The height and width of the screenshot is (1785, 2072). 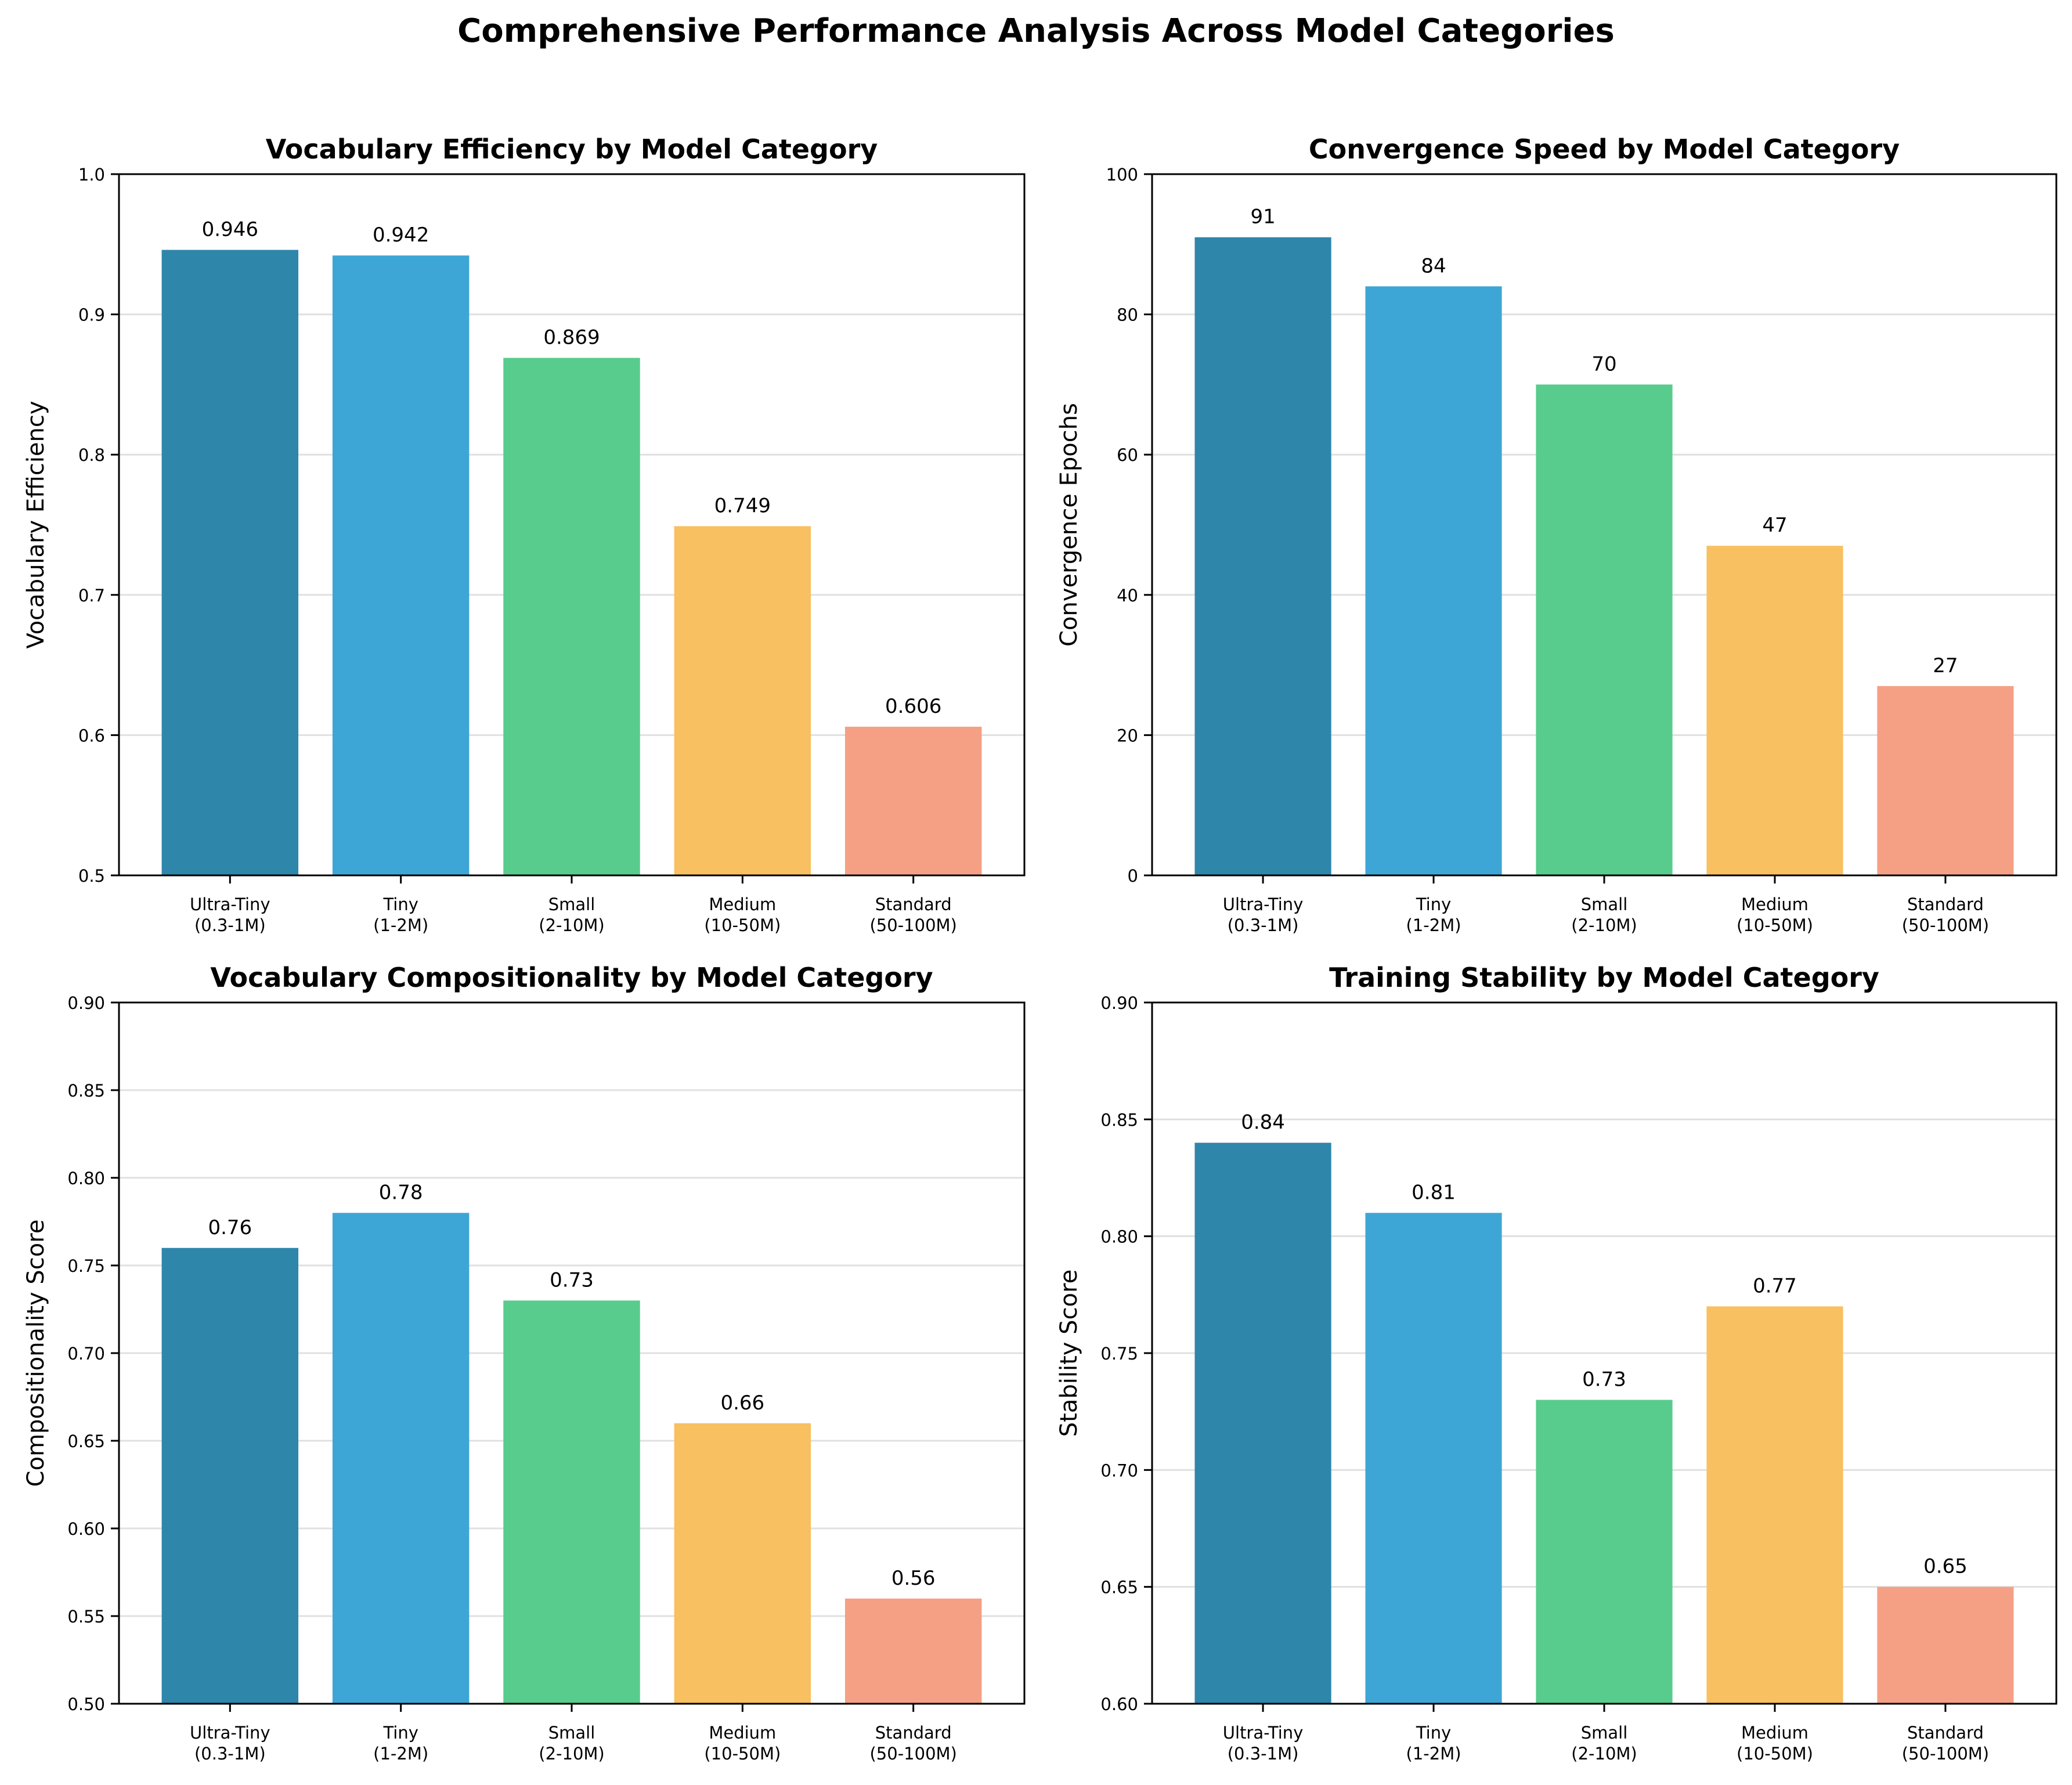 What do you see at coordinates (1433, 265) in the screenshot?
I see `bar-value-label: 84` at bounding box center [1433, 265].